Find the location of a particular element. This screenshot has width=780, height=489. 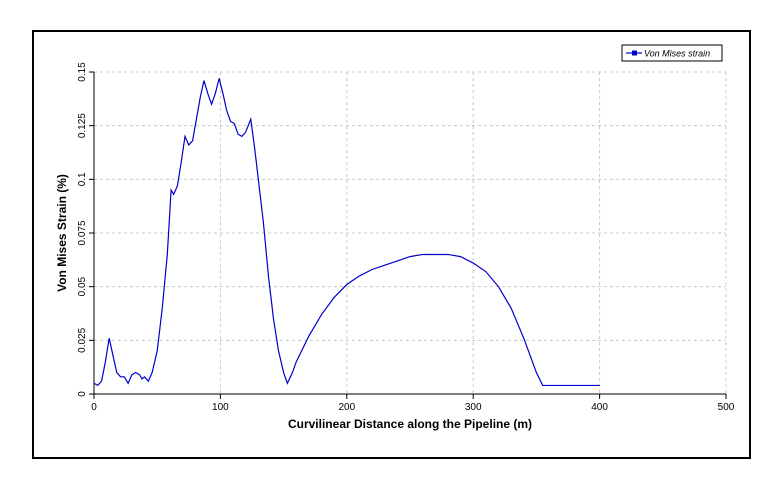

legend: Von Mises strain is located at coordinates (672, 53).